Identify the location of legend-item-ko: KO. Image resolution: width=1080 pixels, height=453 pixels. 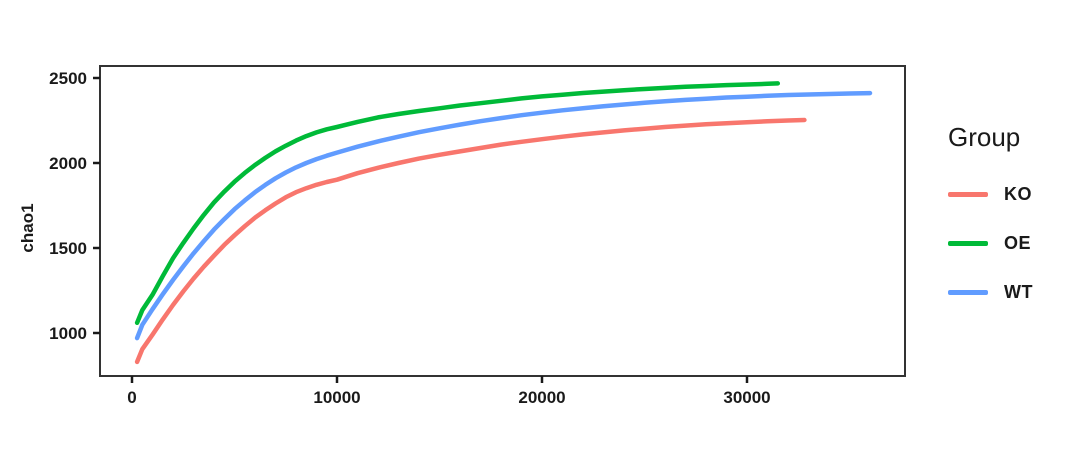
(1013, 194).